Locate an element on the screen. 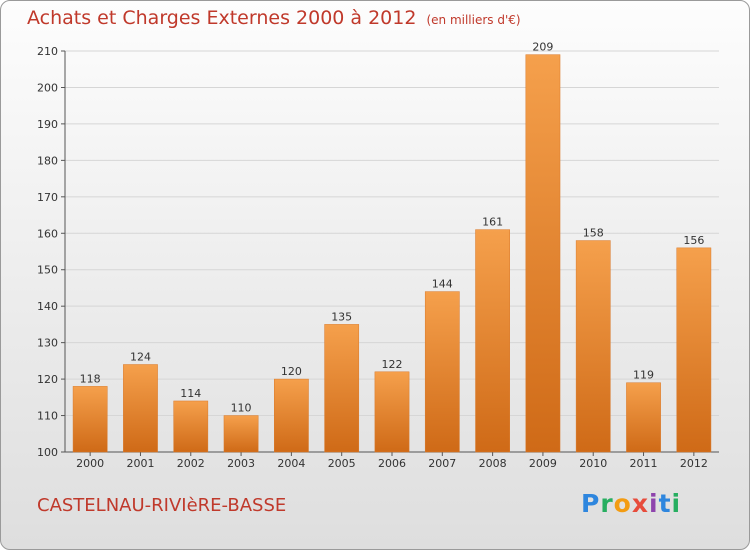  chart-title-text: Achats et Charges Externes 2000 à 2012 is located at coordinates (222, 18).